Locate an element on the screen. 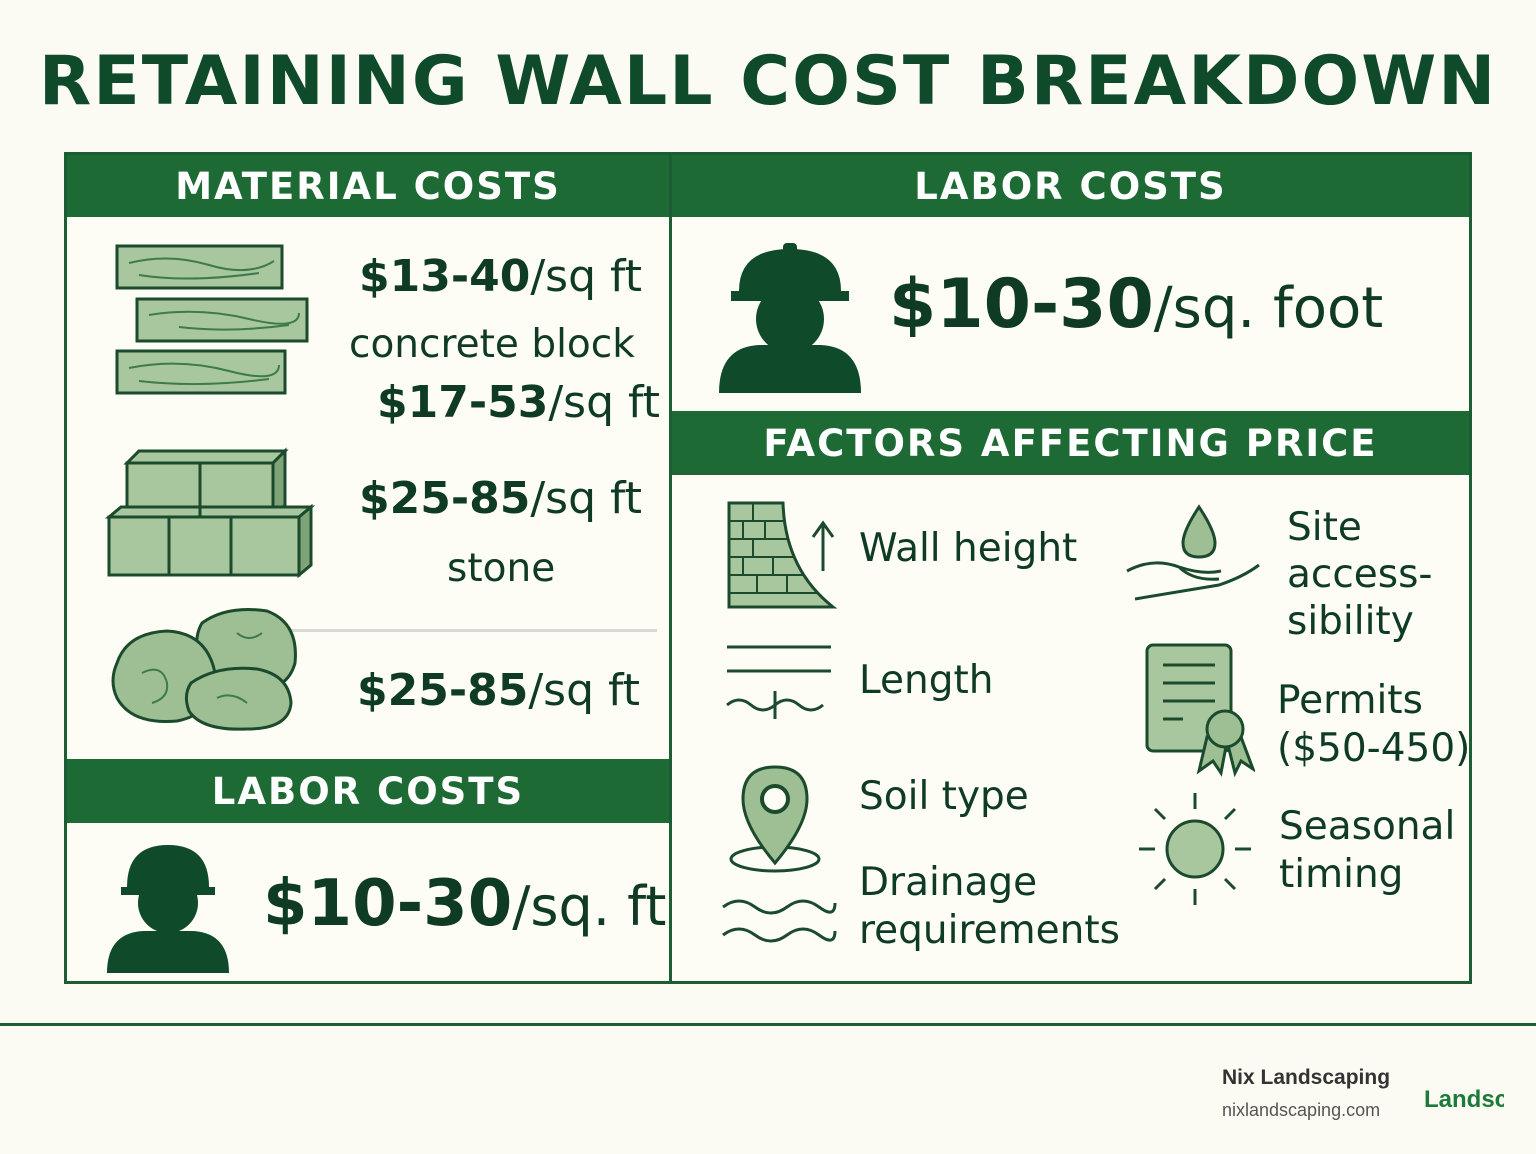 The width and height of the screenshot is (1536, 1154). wall-height-icon is located at coordinates (782, 555).